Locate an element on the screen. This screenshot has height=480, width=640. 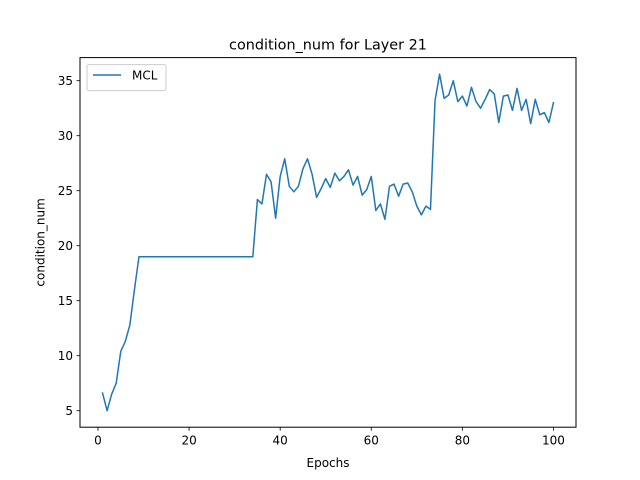
legend-label-mcl: MCL is located at coordinates (145, 76).